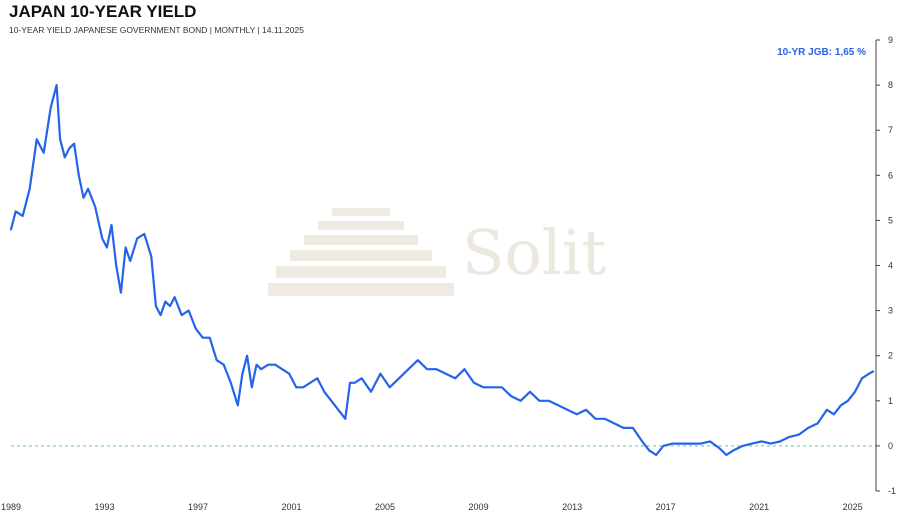  I want to click on x-tick-label: 1989, so click(11, 507).